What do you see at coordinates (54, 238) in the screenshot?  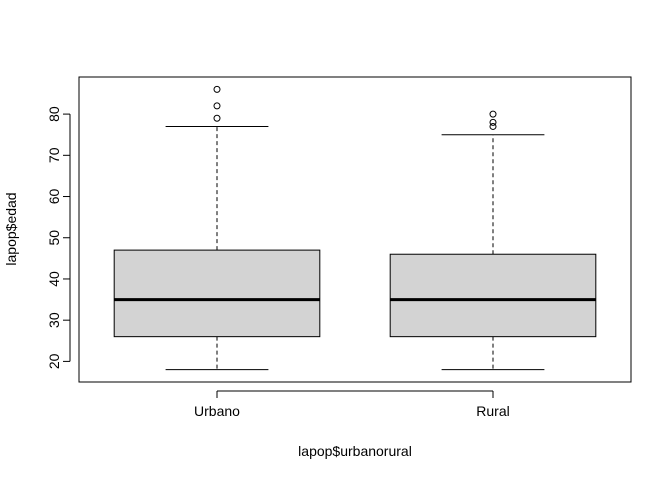 I see `y-tick-label: 50` at bounding box center [54, 238].